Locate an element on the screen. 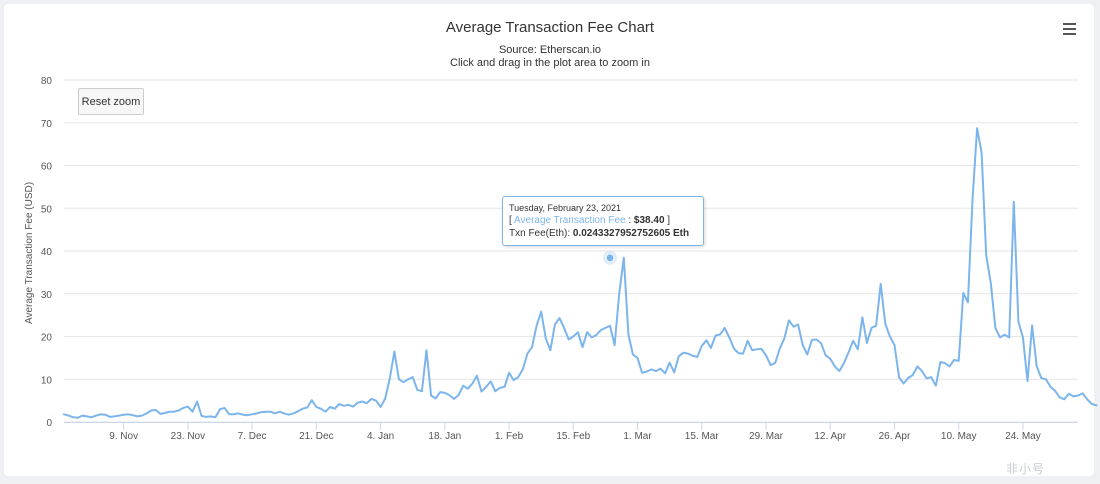  y-tick-label: 80 is located at coordinates (47, 81).